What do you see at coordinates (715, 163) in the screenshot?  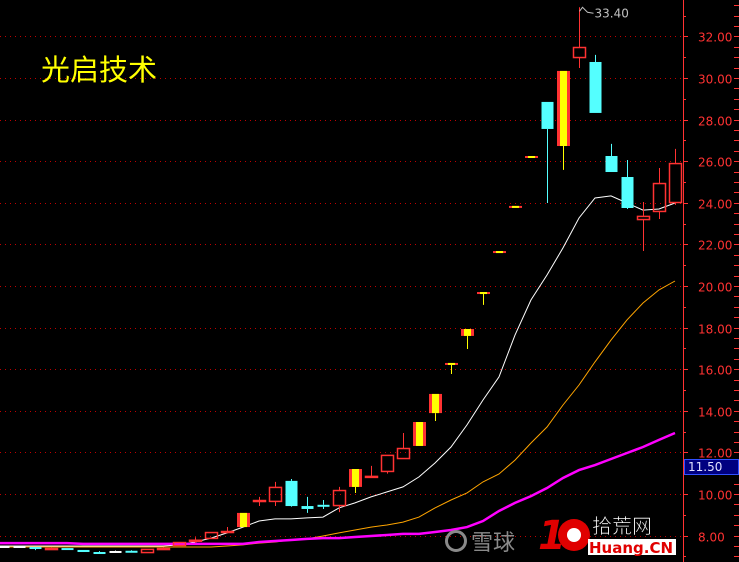 I see `axis-tick-label: 26.00` at bounding box center [715, 163].